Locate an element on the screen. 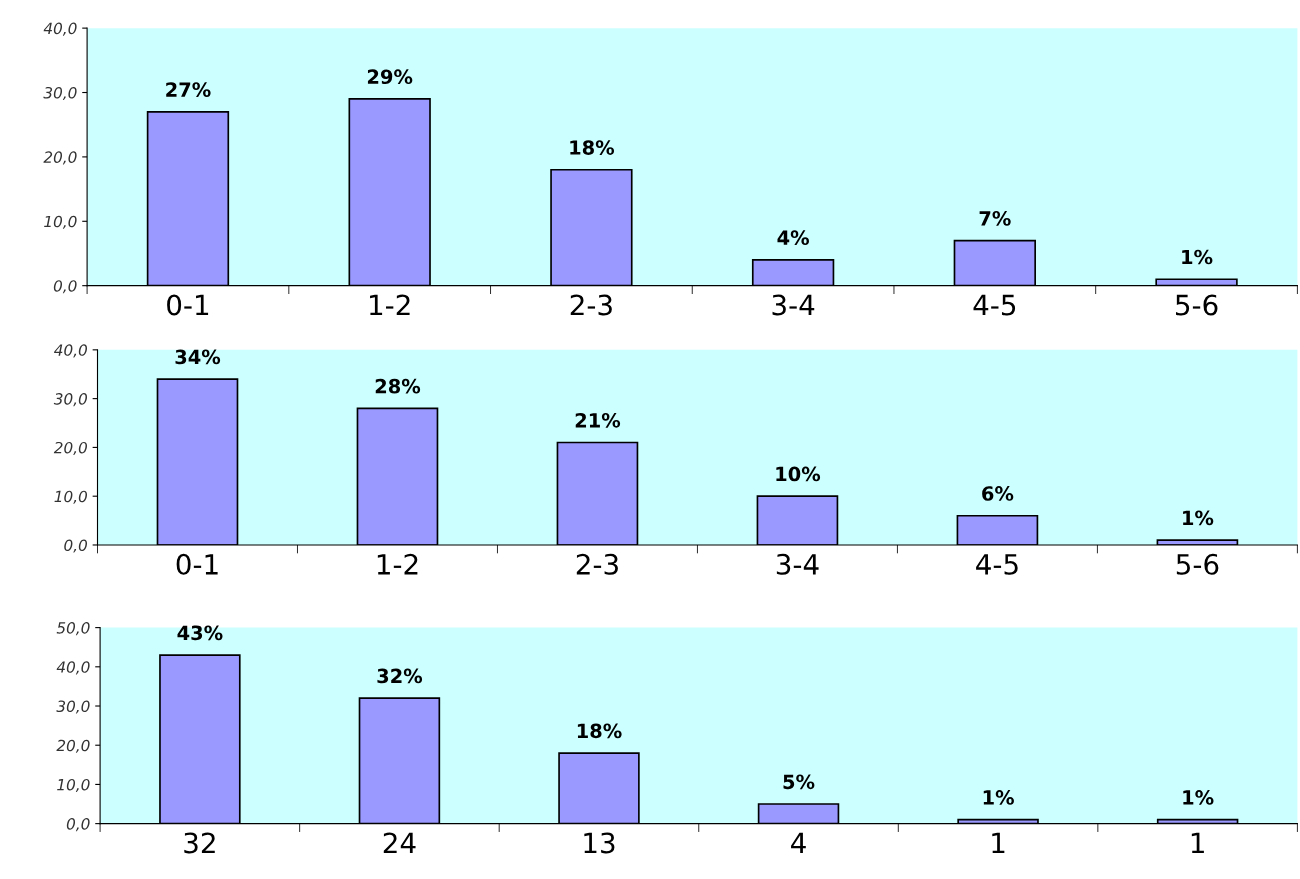 Image resolution: width=1300 pixels, height=879 pixels. data-label: 29% is located at coordinates (390, 77).